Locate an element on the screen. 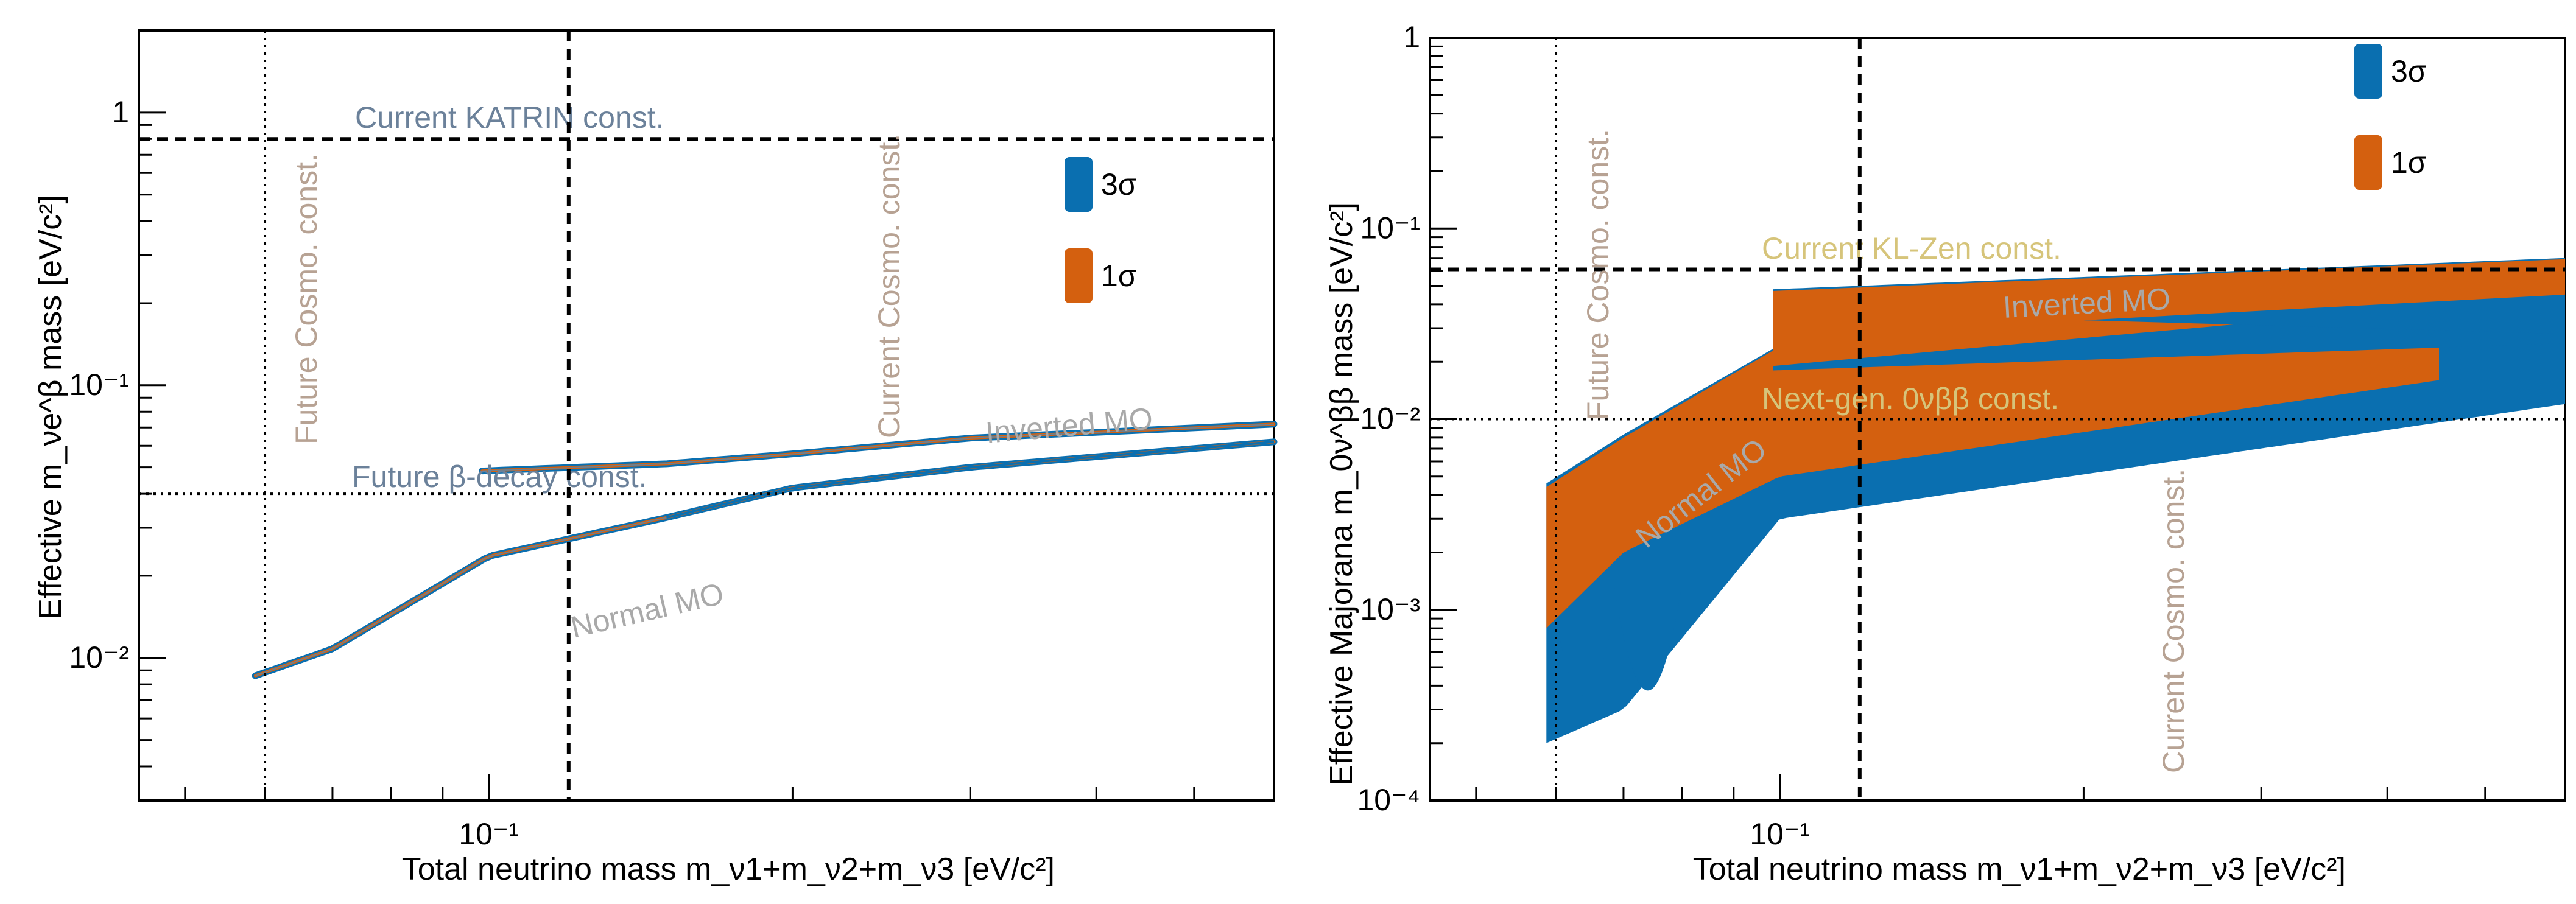  right-y-tick-label: 10⁻² is located at coordinates (1390, 419).